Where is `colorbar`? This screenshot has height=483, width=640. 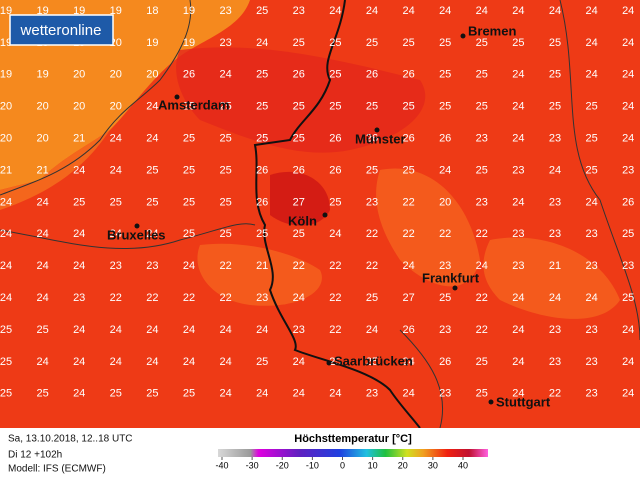
colorbar is located at coordinates (353, 453).